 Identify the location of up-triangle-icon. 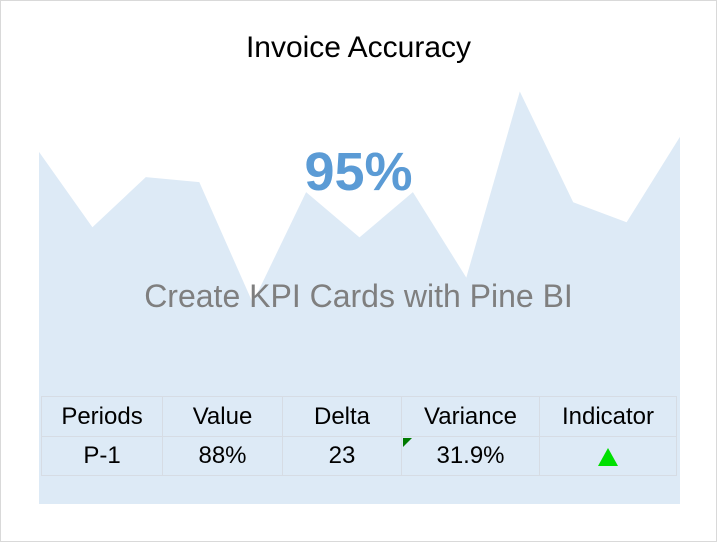
(608, 456).